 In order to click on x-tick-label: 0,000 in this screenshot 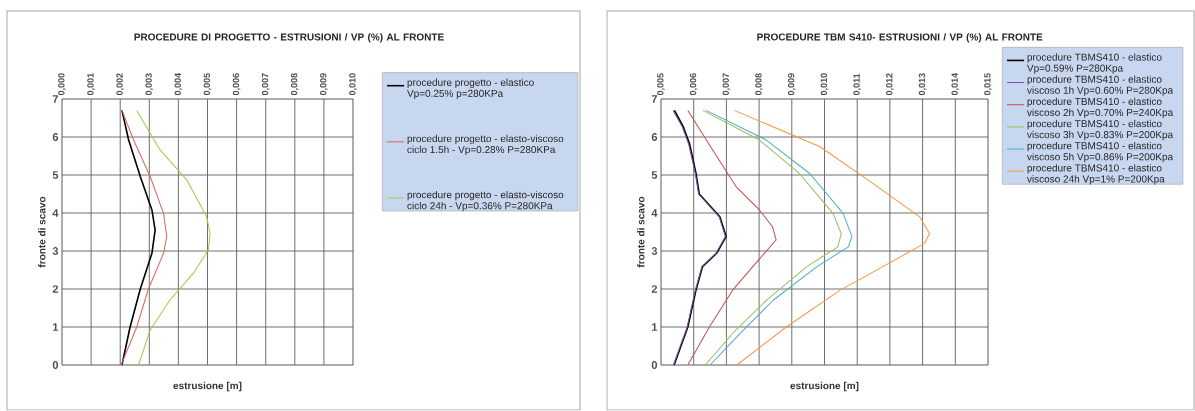, I will do `click(62, 84)`.